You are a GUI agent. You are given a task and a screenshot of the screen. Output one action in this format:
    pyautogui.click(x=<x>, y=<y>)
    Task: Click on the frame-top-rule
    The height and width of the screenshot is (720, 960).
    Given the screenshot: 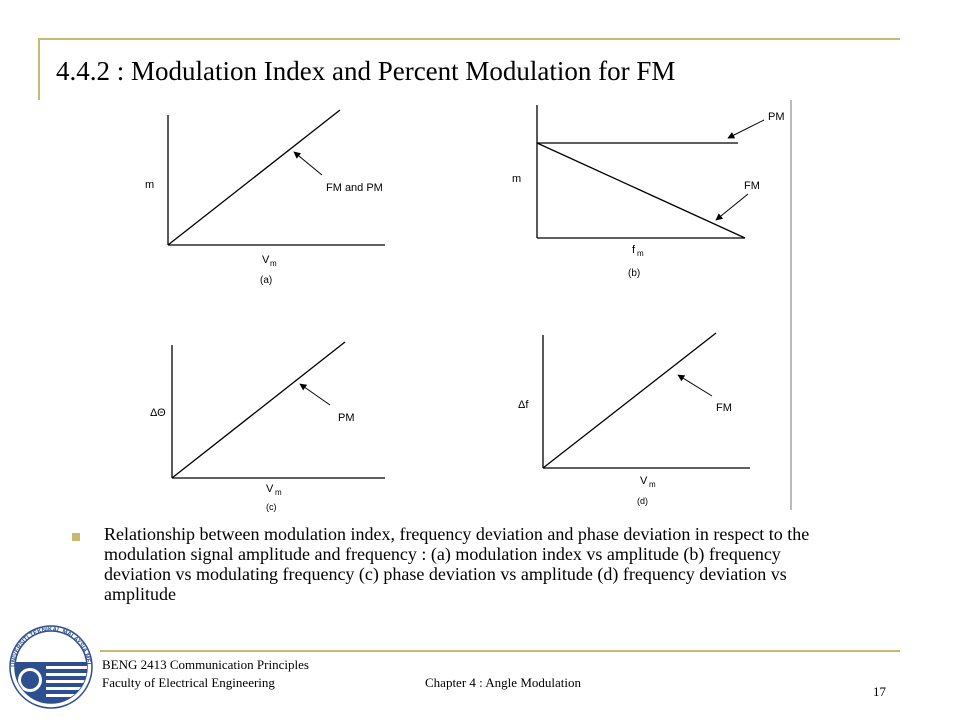 What is the action you would take?
    pyautogui.click(x=469, y=39)
    